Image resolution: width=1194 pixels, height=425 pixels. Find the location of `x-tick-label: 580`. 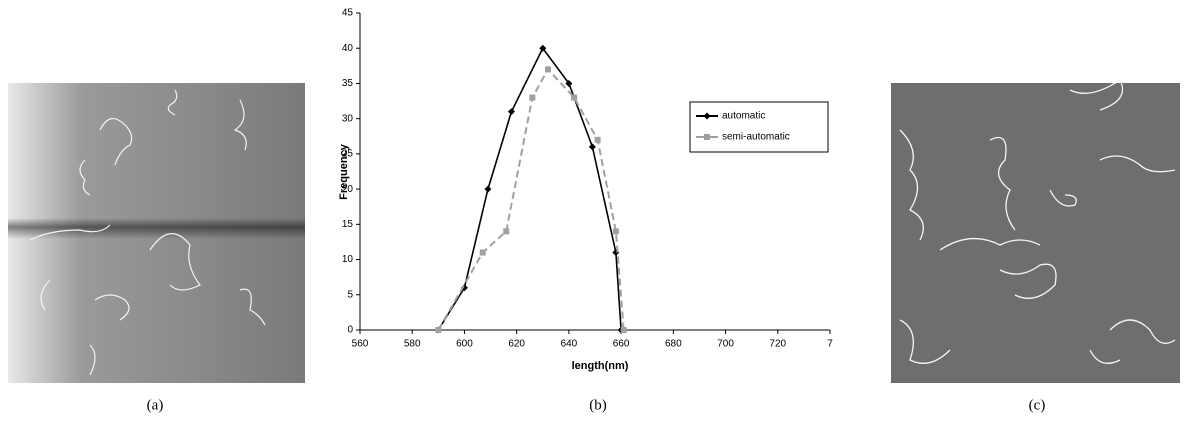

x-tick-label: 580 is located at coordinates (412, 344).